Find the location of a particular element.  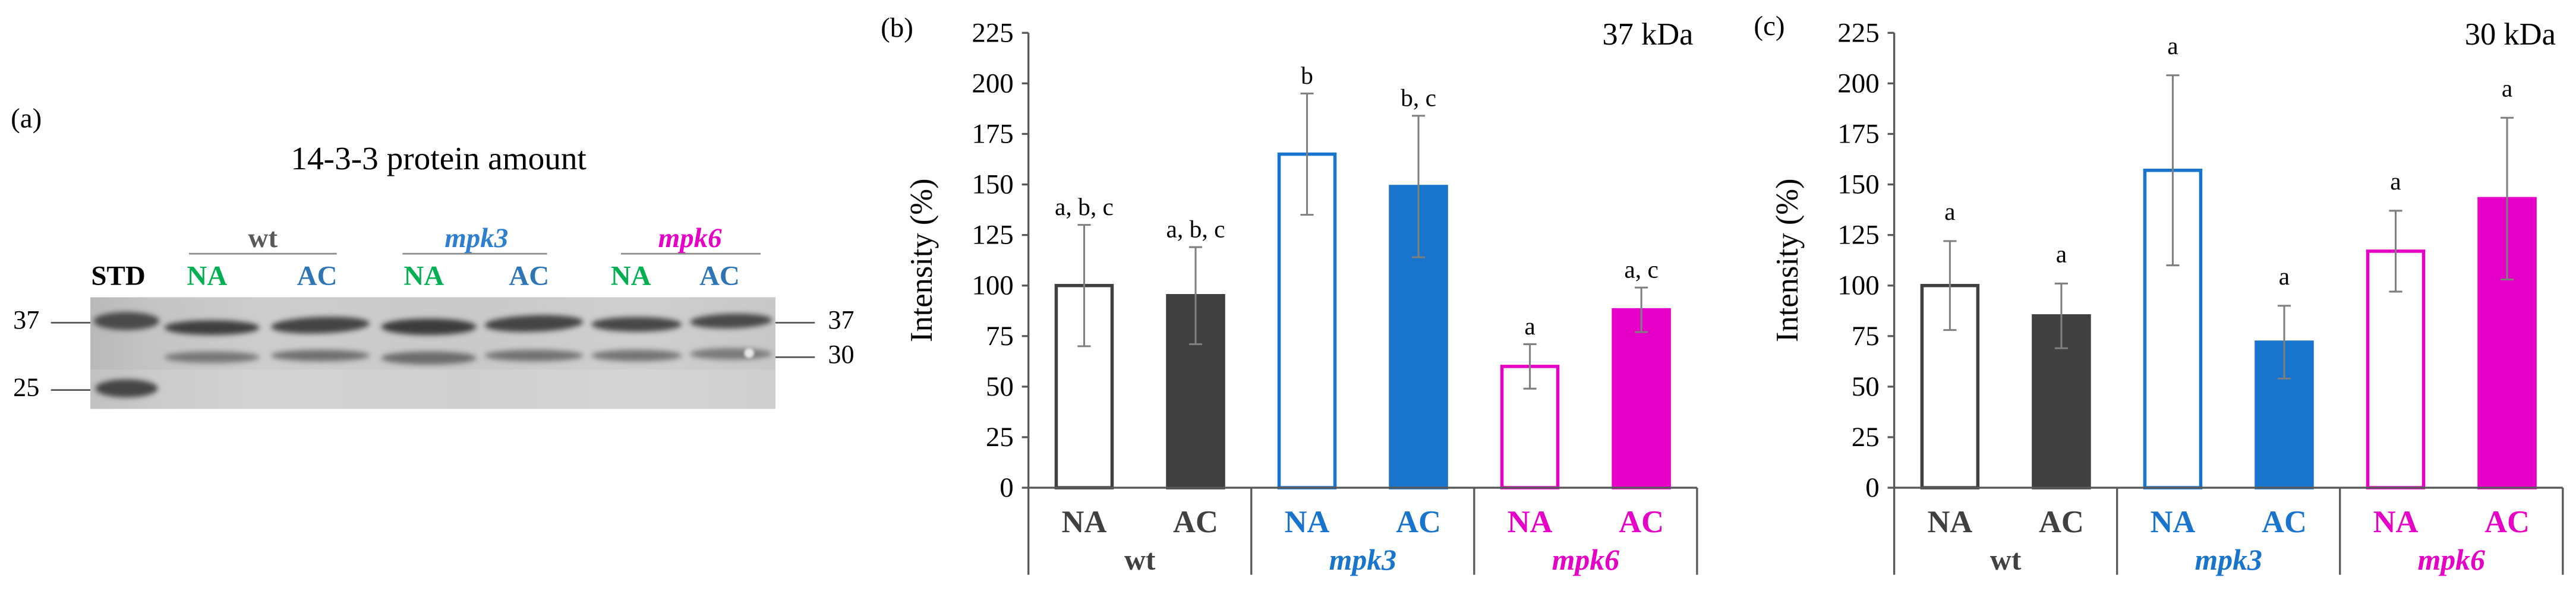

lane-group-mpk6: mpk6 is located at coordinates (690, 238).